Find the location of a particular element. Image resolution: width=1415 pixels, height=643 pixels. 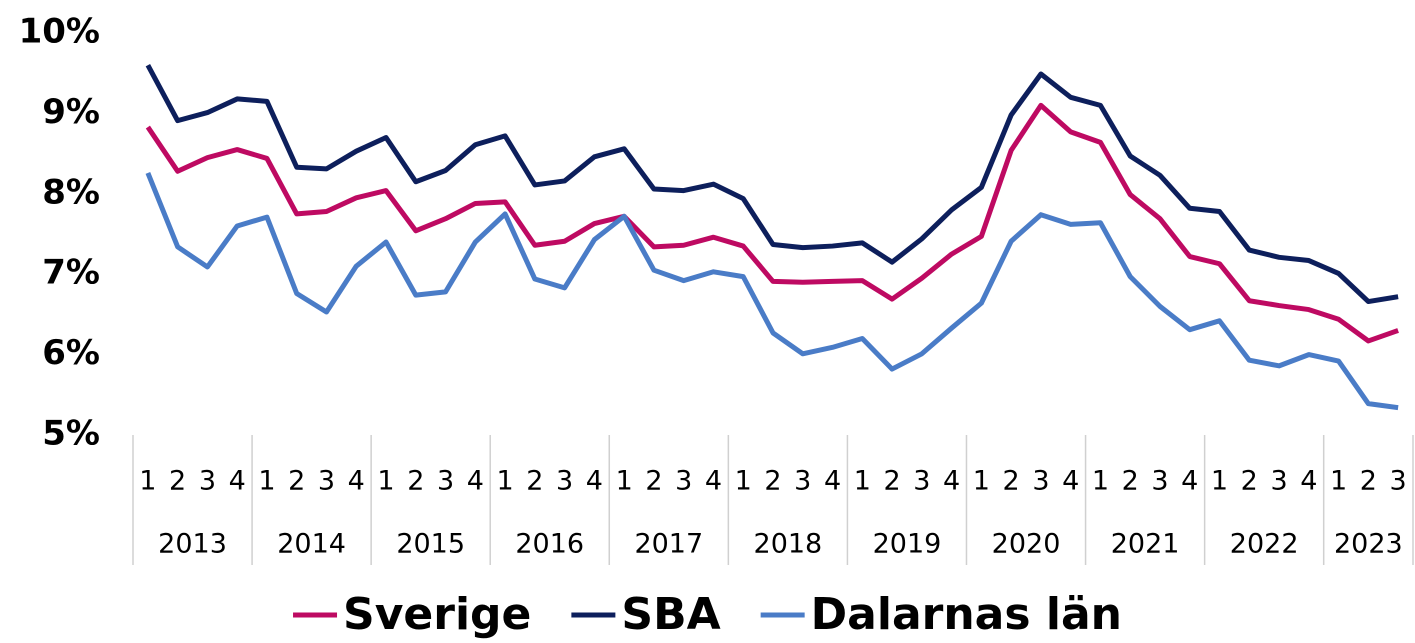

x-group-label: 2013 is located at coordinates (192, 544).